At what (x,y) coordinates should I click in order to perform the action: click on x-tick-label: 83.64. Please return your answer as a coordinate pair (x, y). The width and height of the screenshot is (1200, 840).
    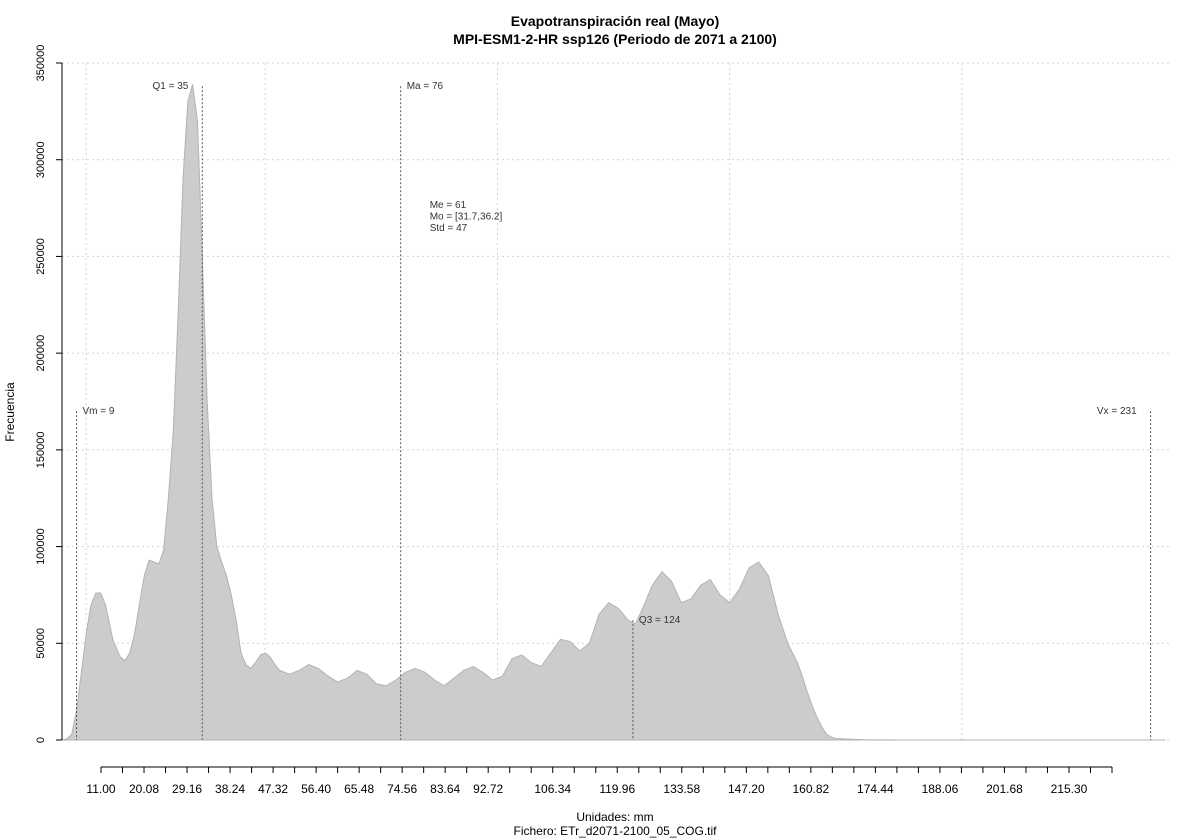
    Looking at the image, I should click on (445, 789).